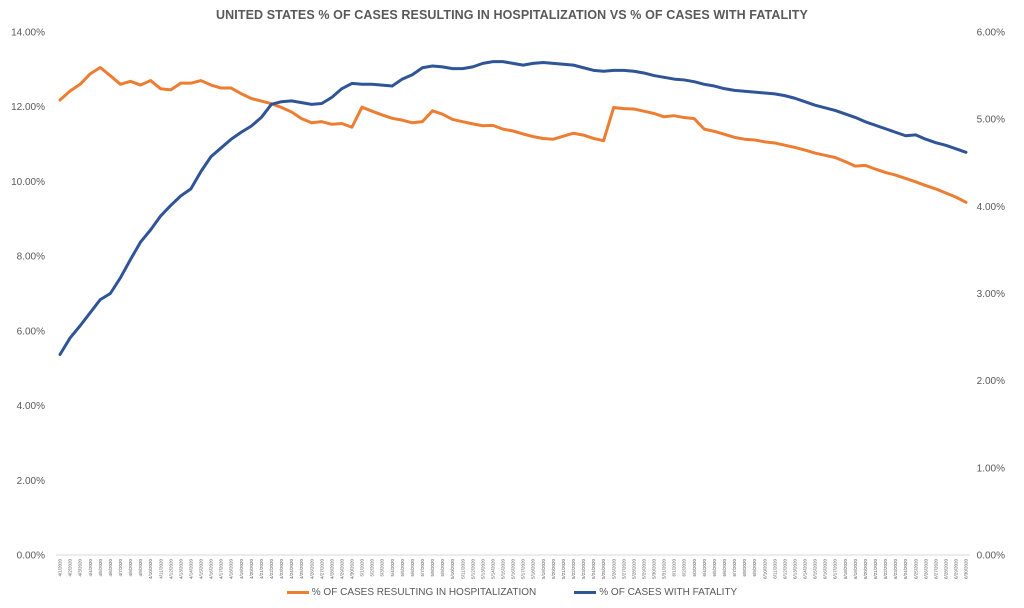 This screenshot has width=1024, height=608. What do you see at coordinates (80, 568) in the screenshot?
I see `x-tick-label: 4/3/2020` at bounding box center [80, 568].